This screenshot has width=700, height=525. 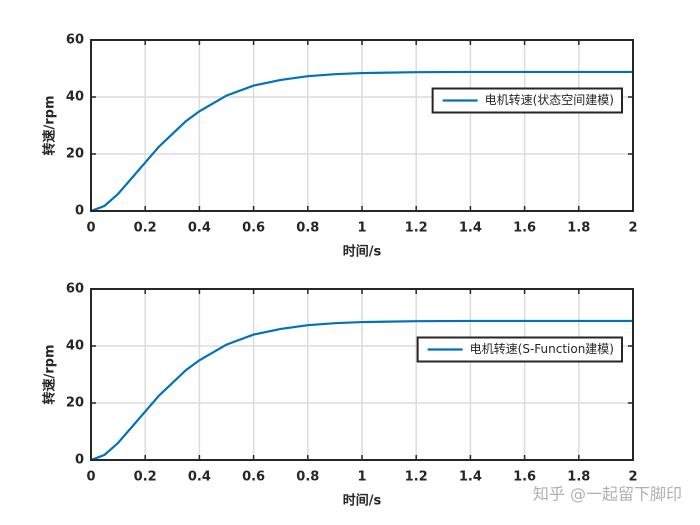 I want to click on legend: 电机转速(S-Function建模), so click(x=519, y=349).